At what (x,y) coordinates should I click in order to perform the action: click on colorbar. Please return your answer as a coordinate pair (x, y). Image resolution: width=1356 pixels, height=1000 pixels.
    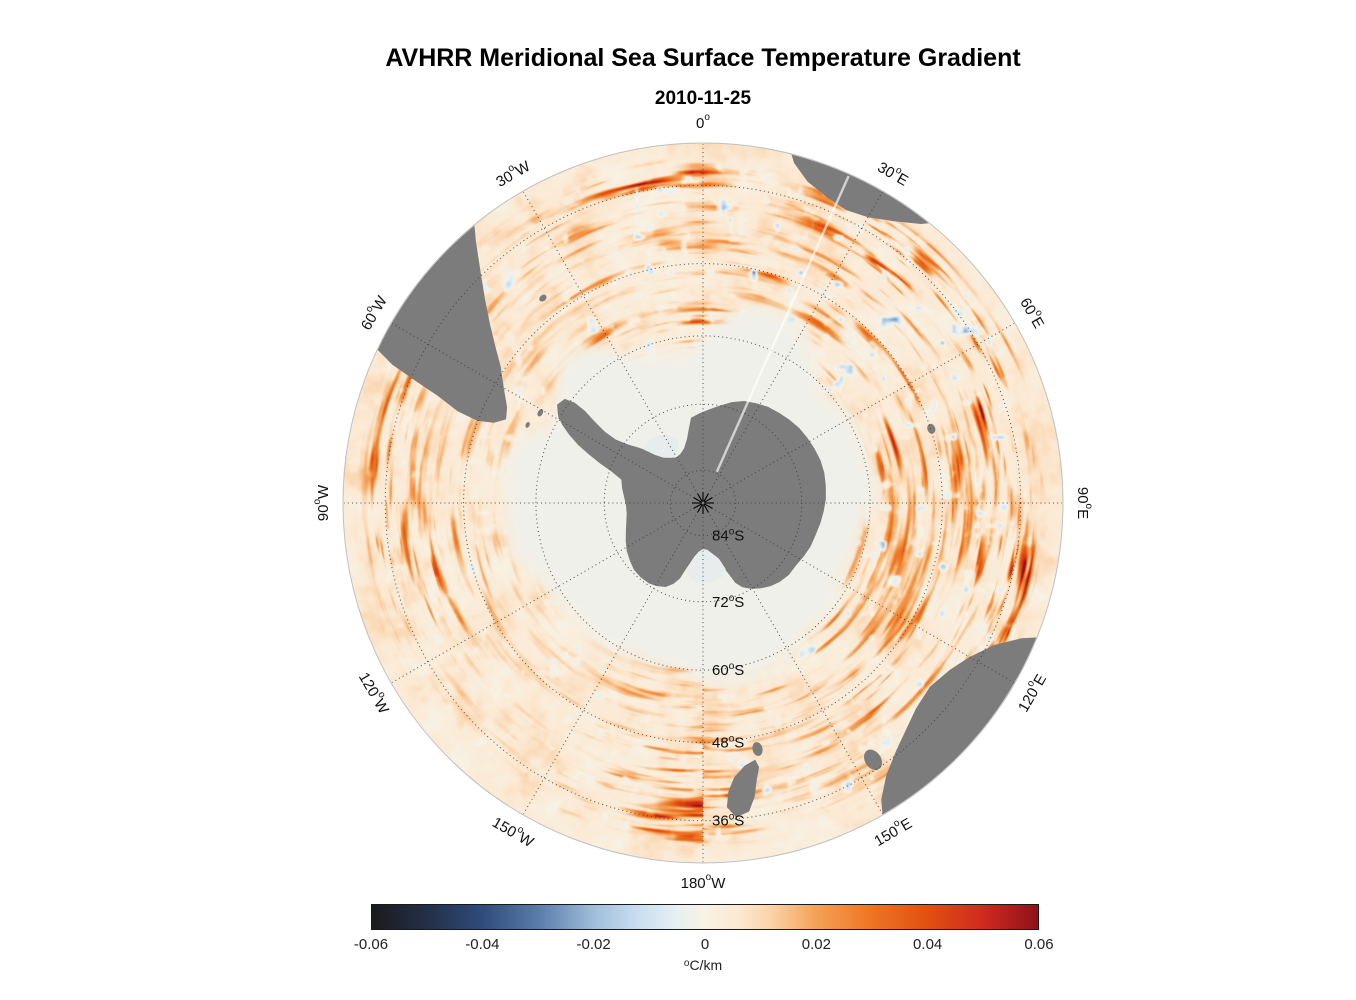
    Looking at the image, I should click on (705, 917).